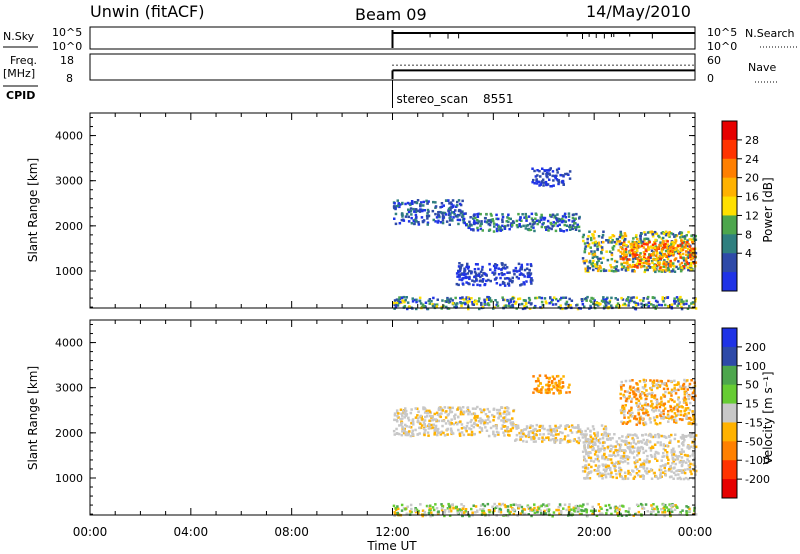  Describe the element at coordinates (594, 532) in the screenshot. I see `x-tick-label: 20:00` at that location.